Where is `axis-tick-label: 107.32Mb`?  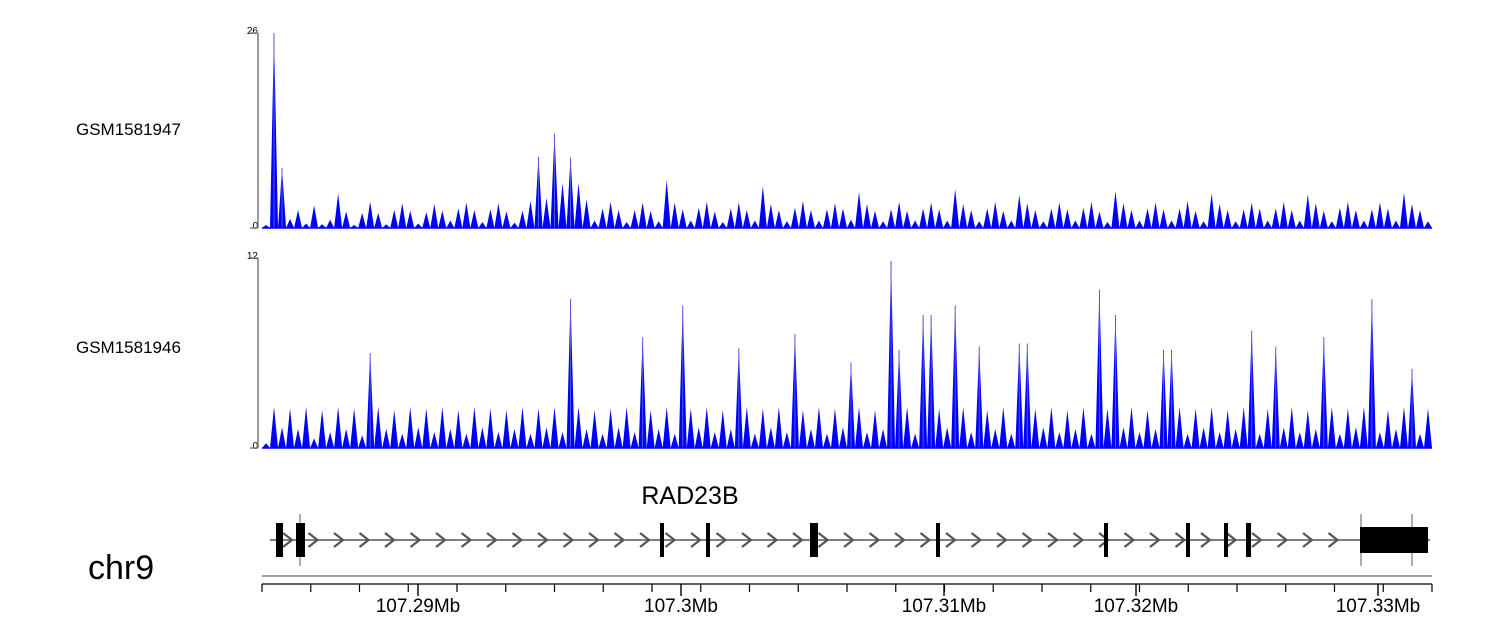
axis-tick-label: 107.32Mb is located at coordinates (1136, 606).